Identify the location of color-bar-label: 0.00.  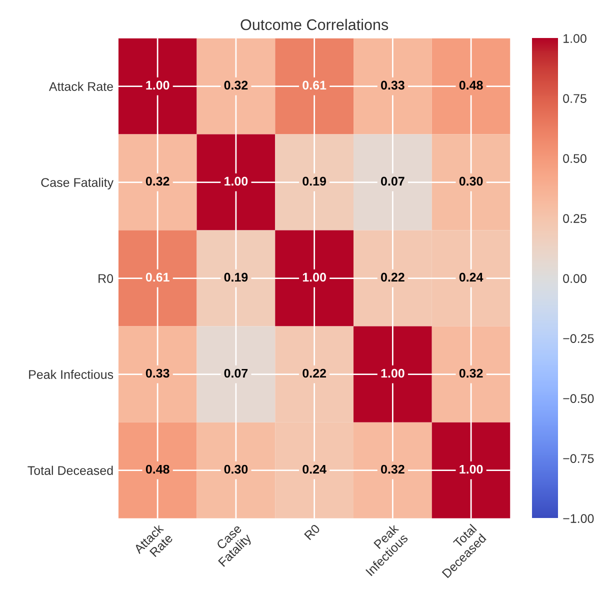
(574, 278).